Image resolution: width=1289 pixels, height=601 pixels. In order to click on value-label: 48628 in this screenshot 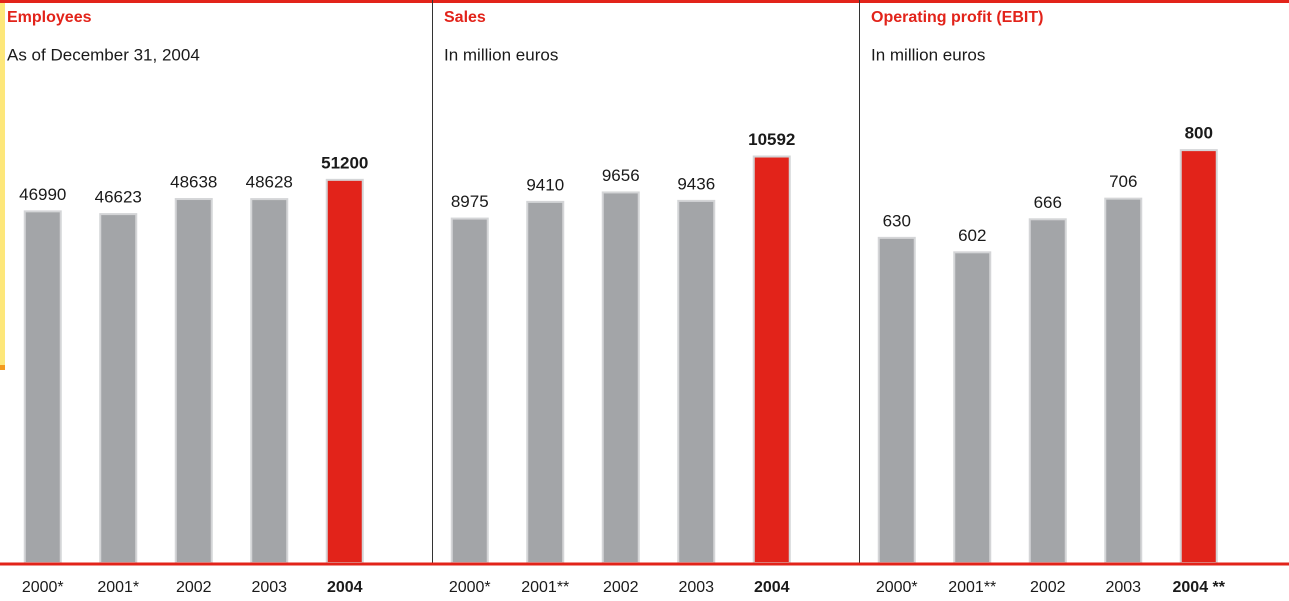, I will do `click(269, 182)`.